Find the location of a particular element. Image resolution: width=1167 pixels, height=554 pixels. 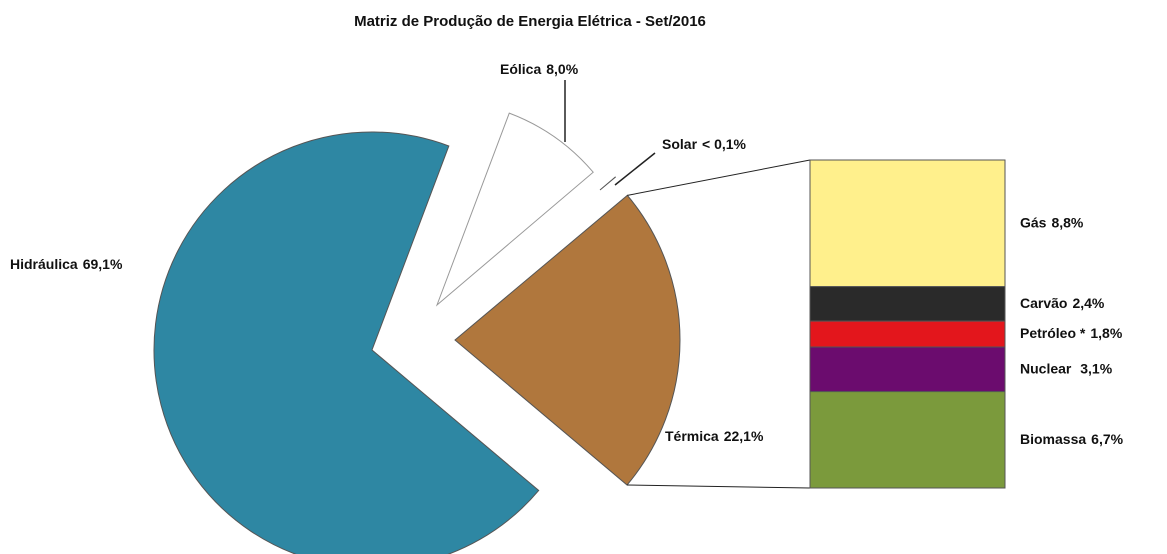

label-name: Biomassa is located at coordinates (1053, 439).